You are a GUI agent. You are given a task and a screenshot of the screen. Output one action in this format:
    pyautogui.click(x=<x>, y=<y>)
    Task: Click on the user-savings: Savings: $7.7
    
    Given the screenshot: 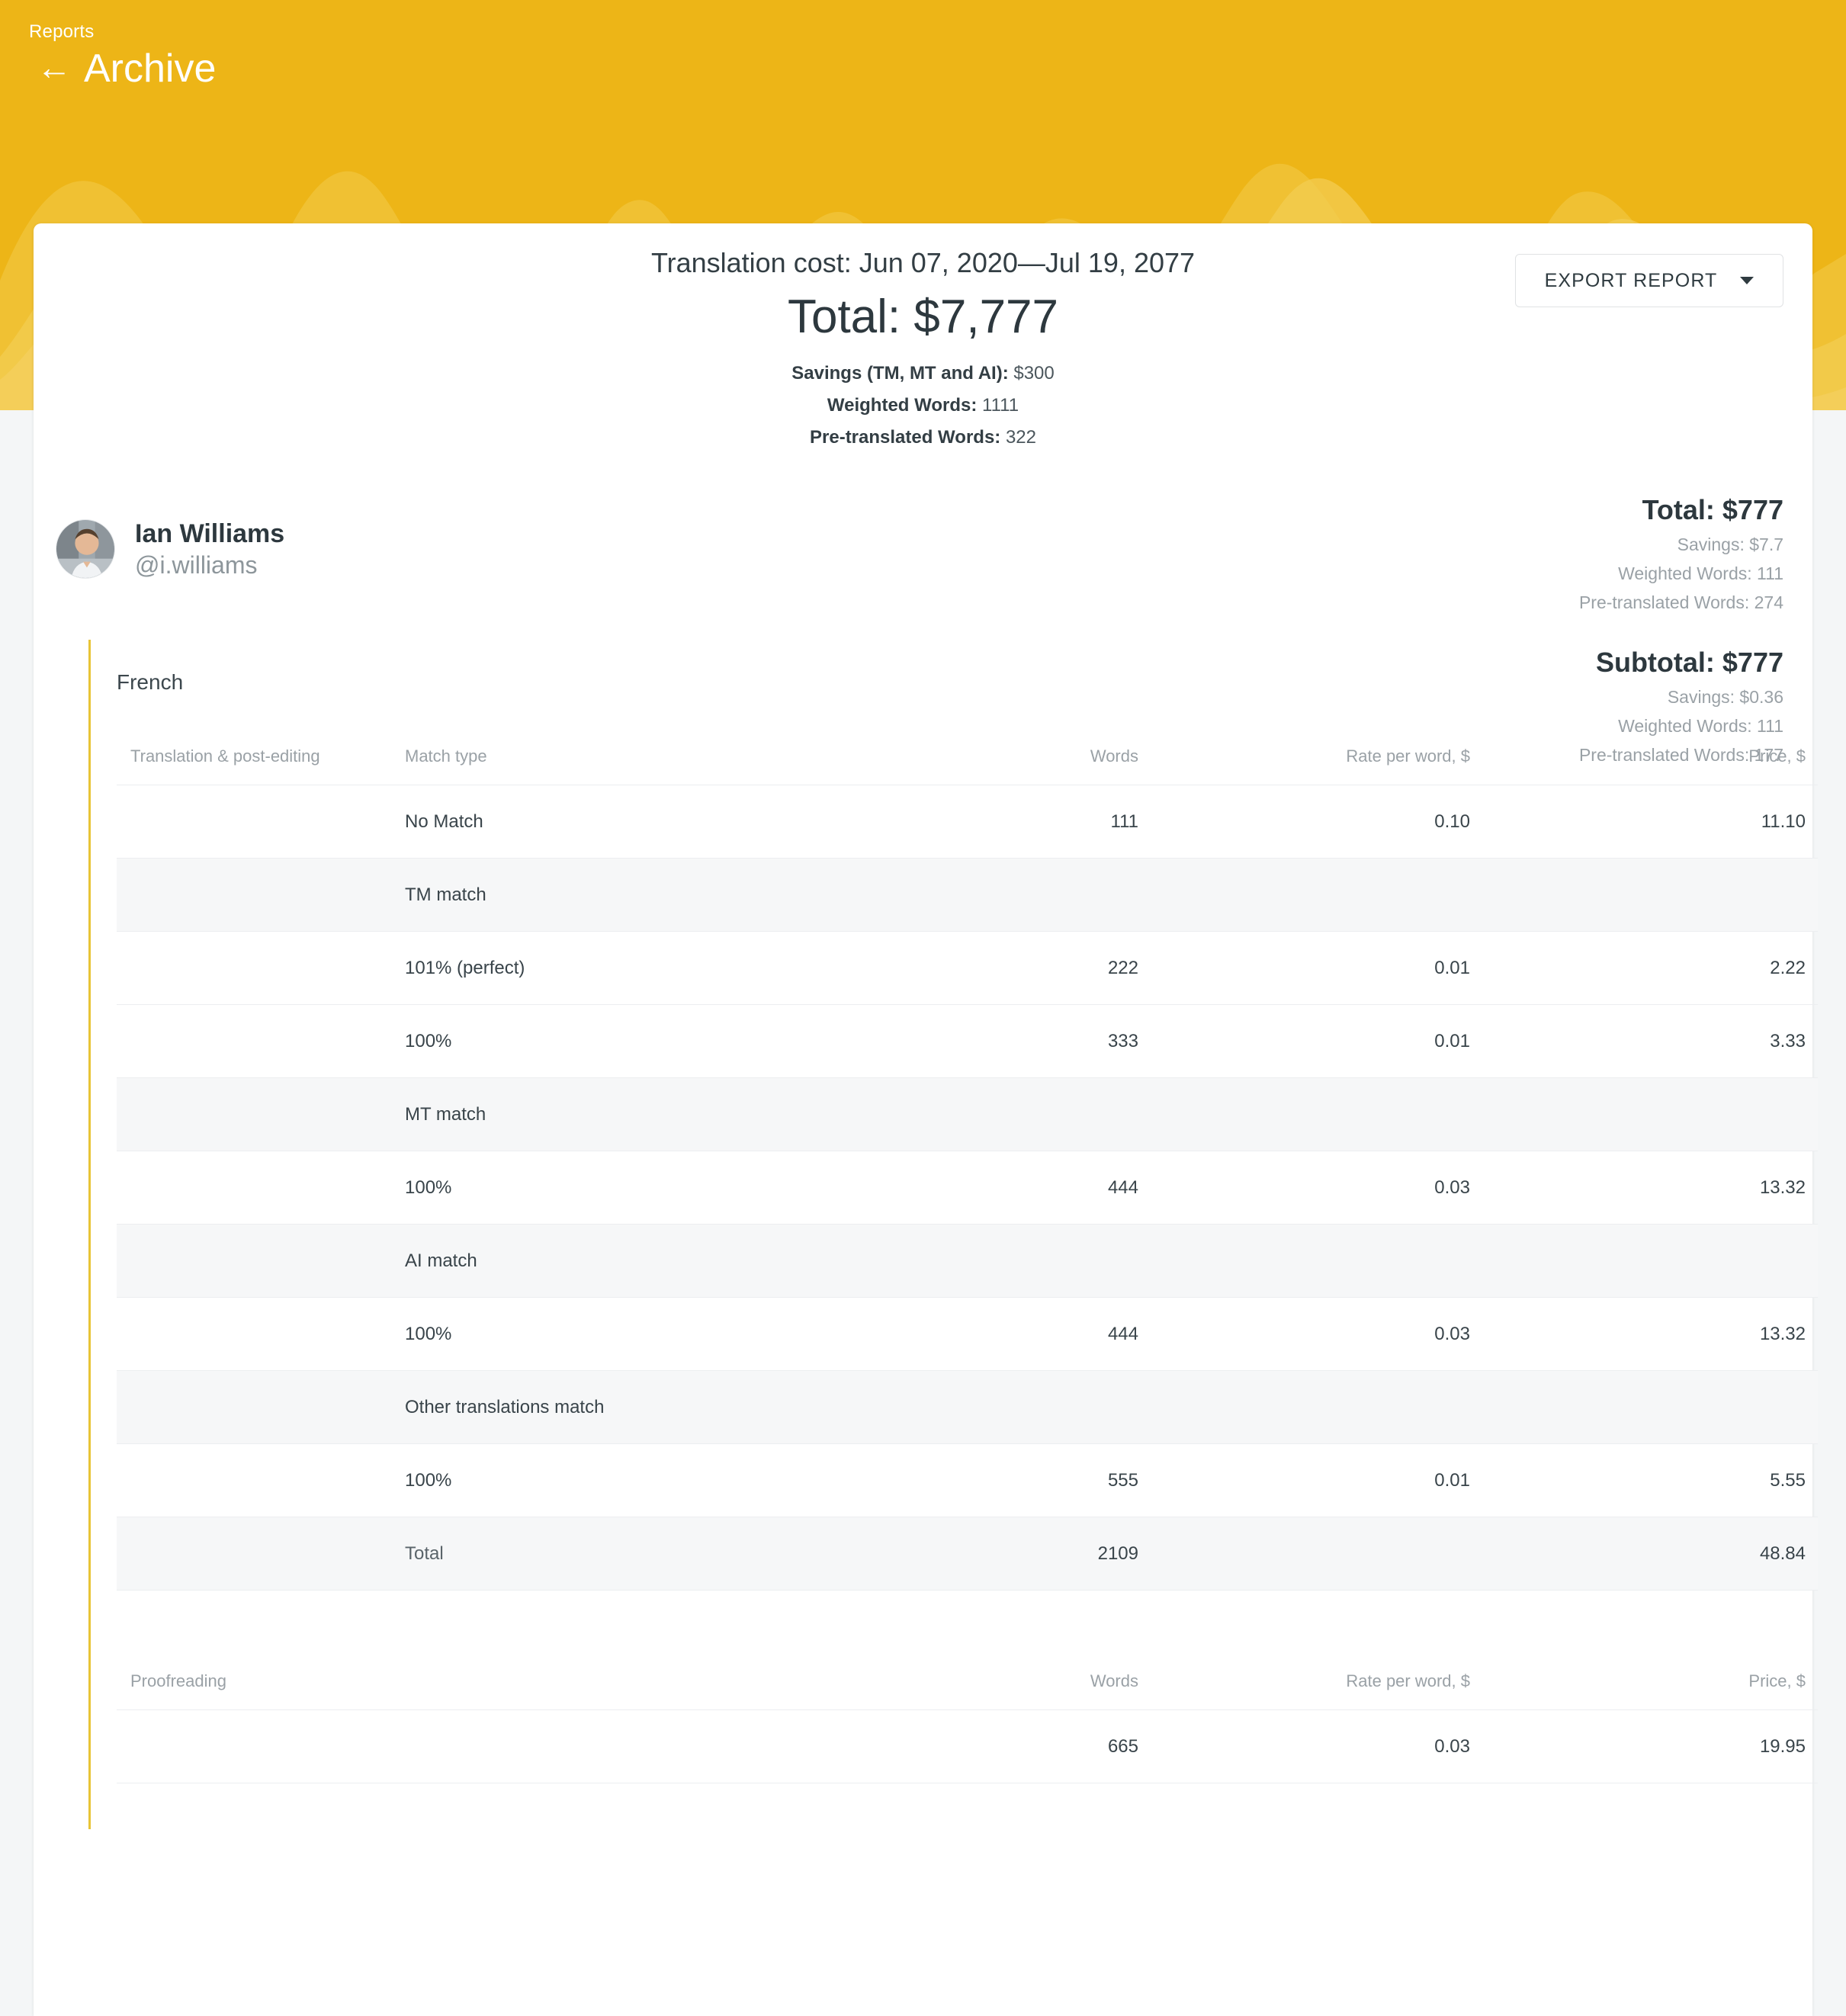 What is the action you would take?
    pyautogui.click(x=1730, y=544)
    